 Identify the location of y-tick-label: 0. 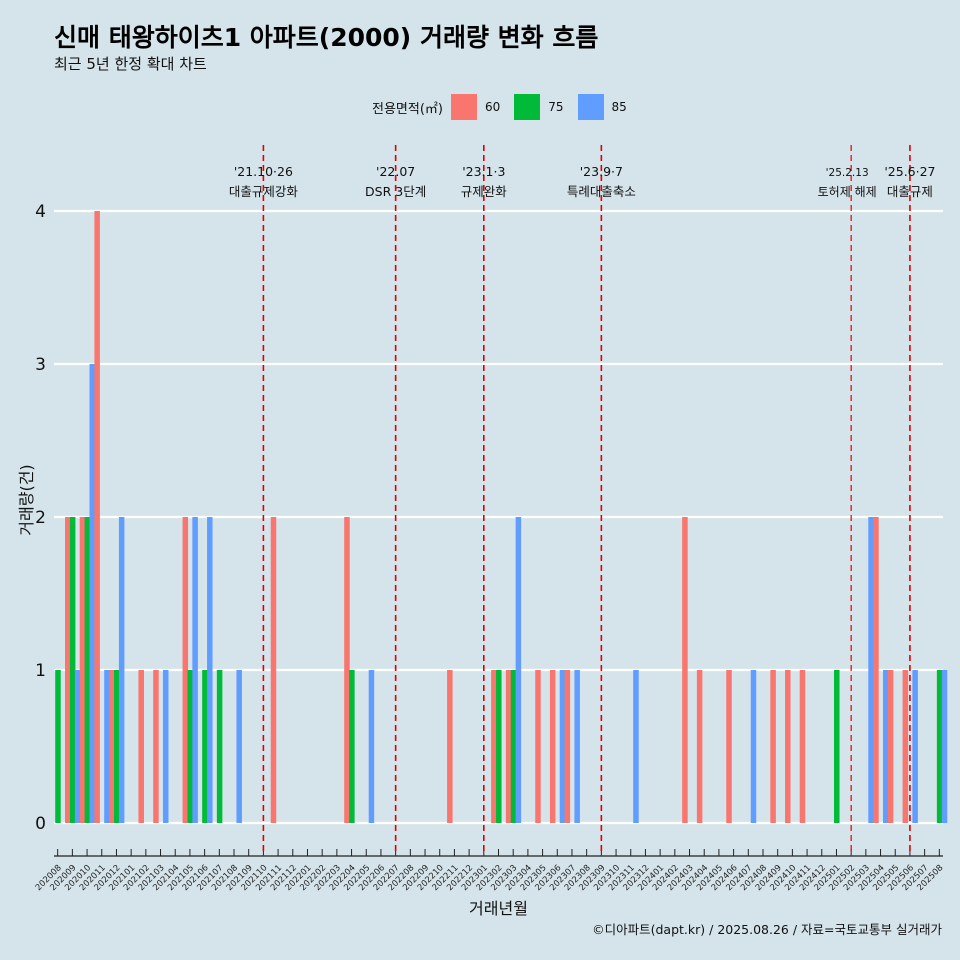
(40, 824).